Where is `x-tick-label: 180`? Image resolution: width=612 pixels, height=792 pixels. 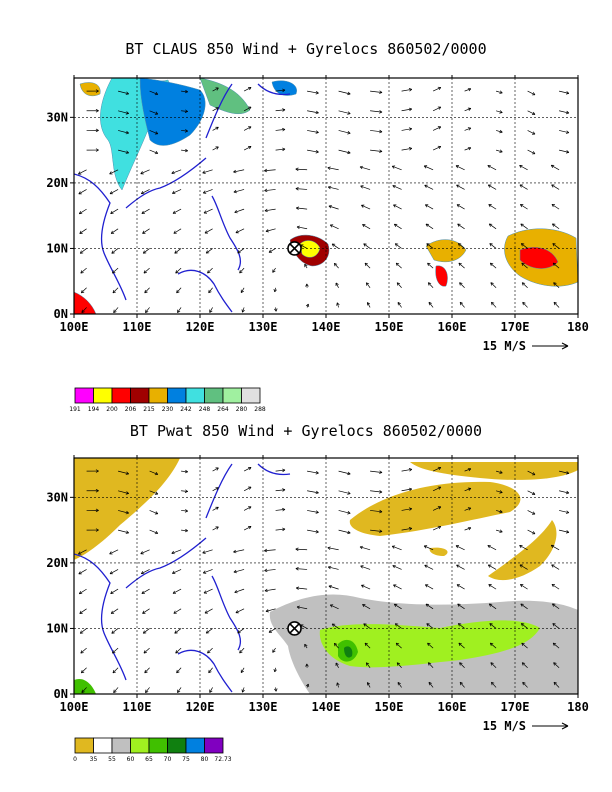 x-tick-label: 180 is located at coordinates (578, 327).